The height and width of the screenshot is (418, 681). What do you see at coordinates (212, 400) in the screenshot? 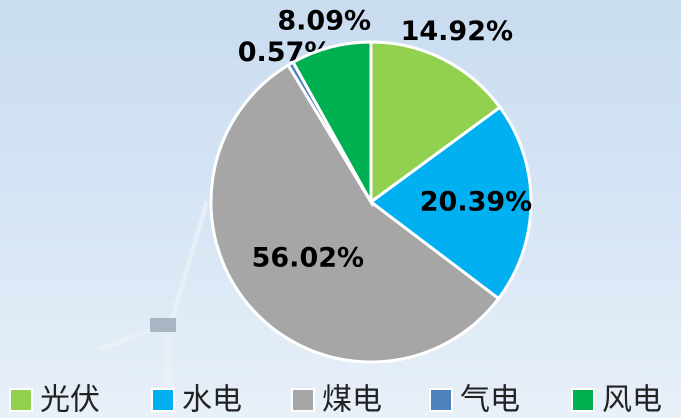
I see `legend-label: 水电` at bounding box center [212, 400].